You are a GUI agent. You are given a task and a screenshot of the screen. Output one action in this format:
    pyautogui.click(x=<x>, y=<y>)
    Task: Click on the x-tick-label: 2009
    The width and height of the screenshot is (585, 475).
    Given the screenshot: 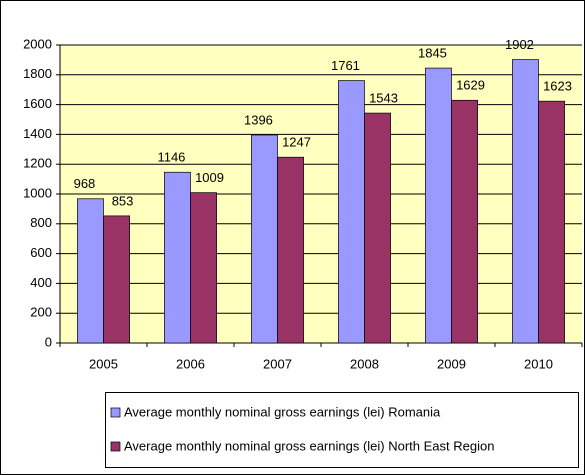 What is the action you would take?
    pyautogui.click(x=451, y=363)
    